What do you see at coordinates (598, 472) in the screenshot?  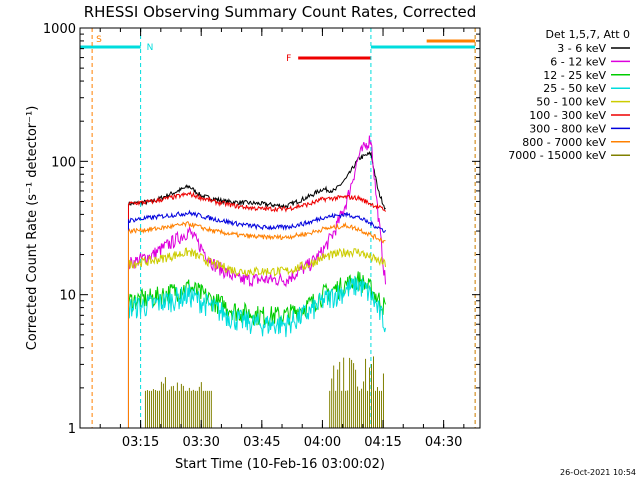 I see `footer-timestamp: 26-Oct-2021 10:54` at bounding box center [598, 472].